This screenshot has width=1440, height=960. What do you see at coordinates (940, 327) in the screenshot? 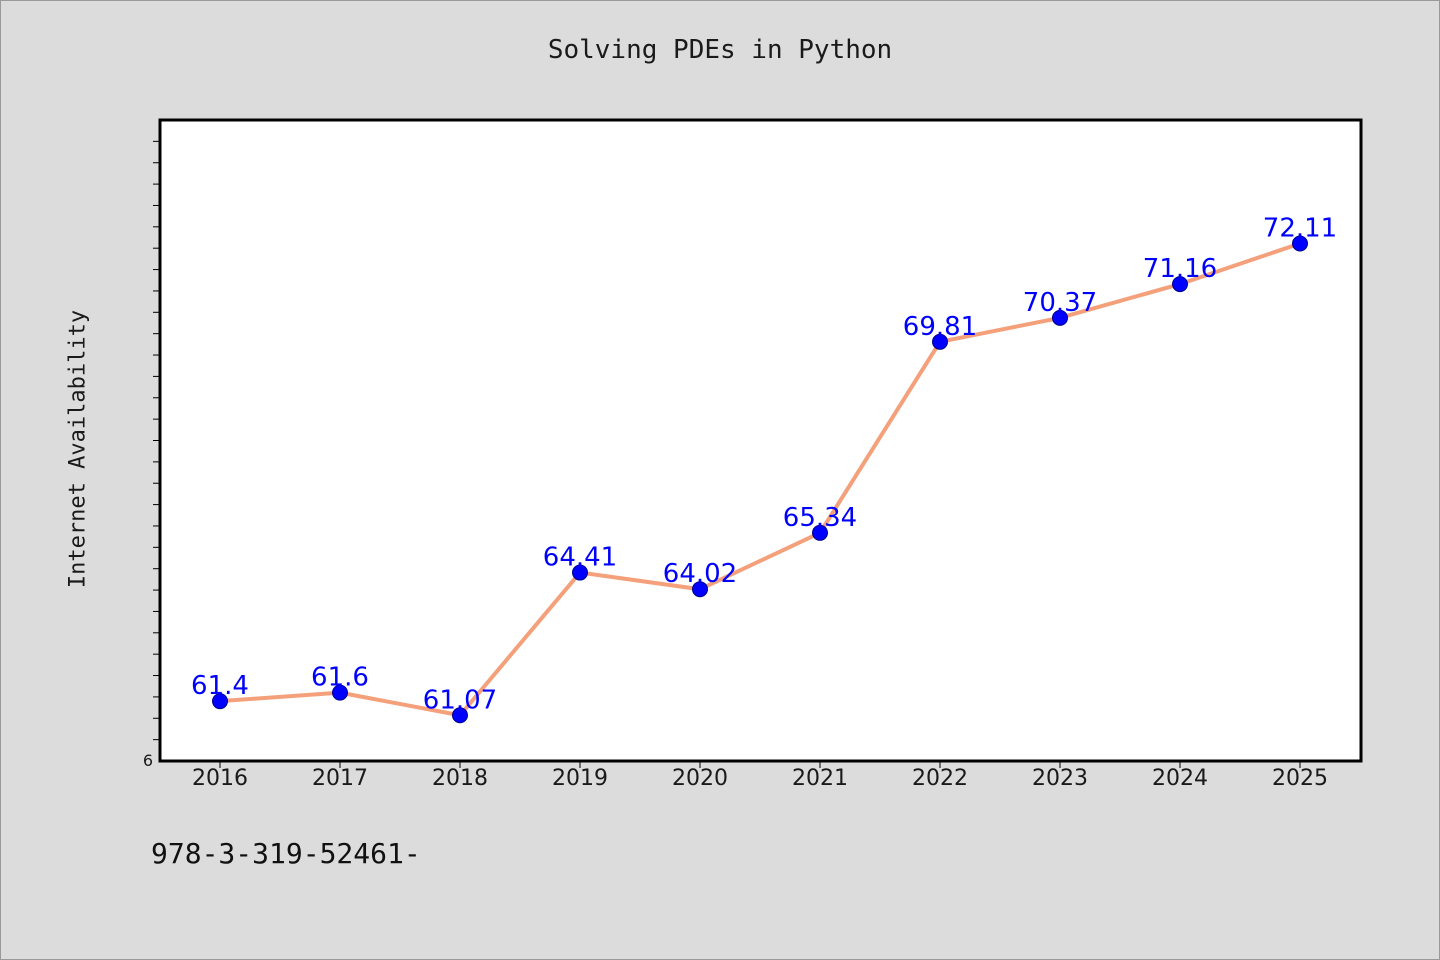
I see `data-label: 69.81` at bounding box center [940, 327].